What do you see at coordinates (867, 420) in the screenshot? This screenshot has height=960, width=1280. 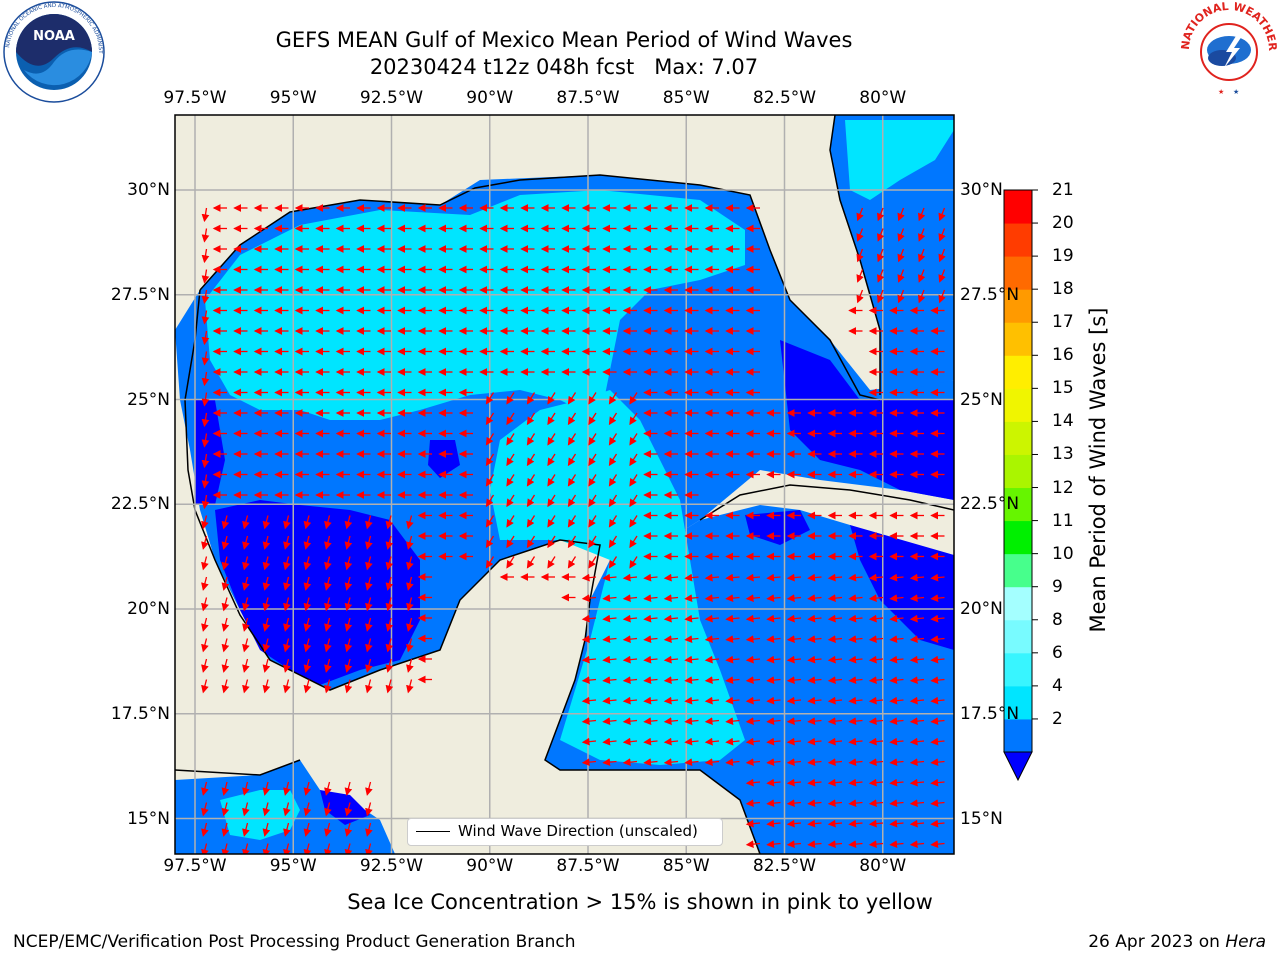 I see `deepblue-zone-florida` at bounding box center [867, 420].